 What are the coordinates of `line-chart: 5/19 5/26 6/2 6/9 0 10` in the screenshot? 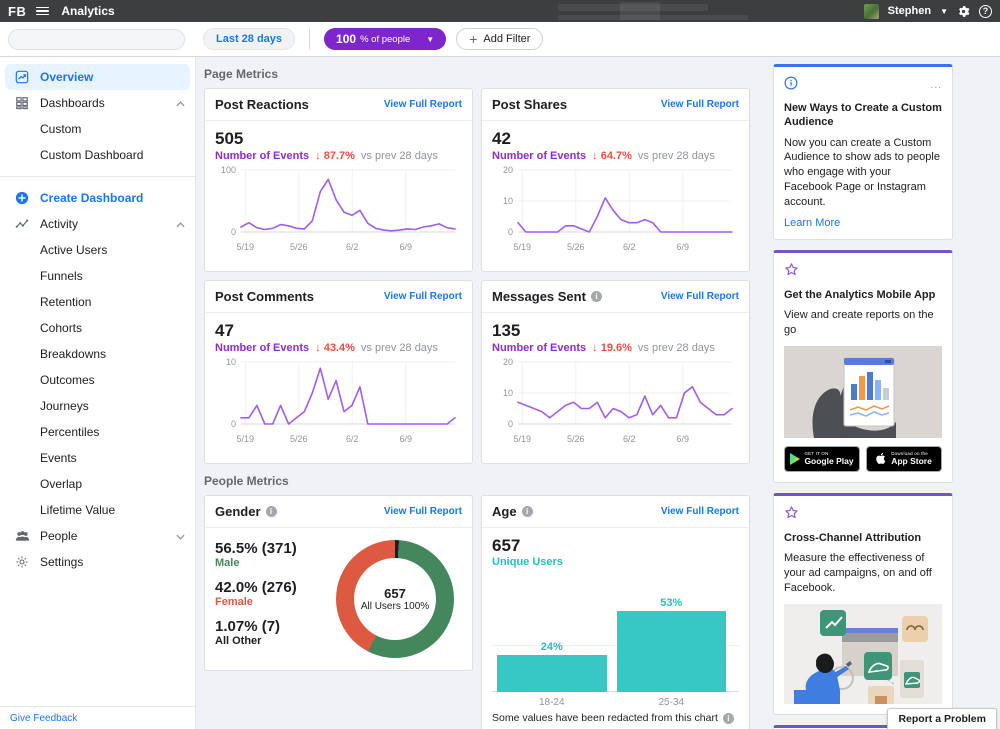 It's located at (341, 400).